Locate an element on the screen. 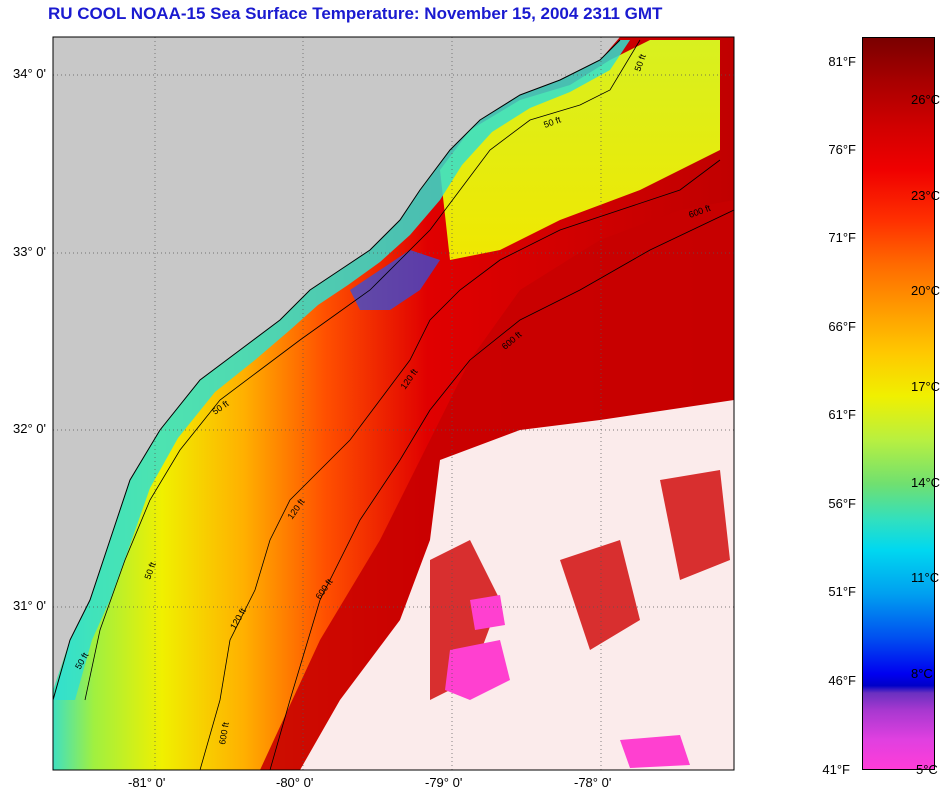 The height and width of the screenshot is (793, 952). lat-tick-label: 34° 0' is located at coordinates (29, 73).